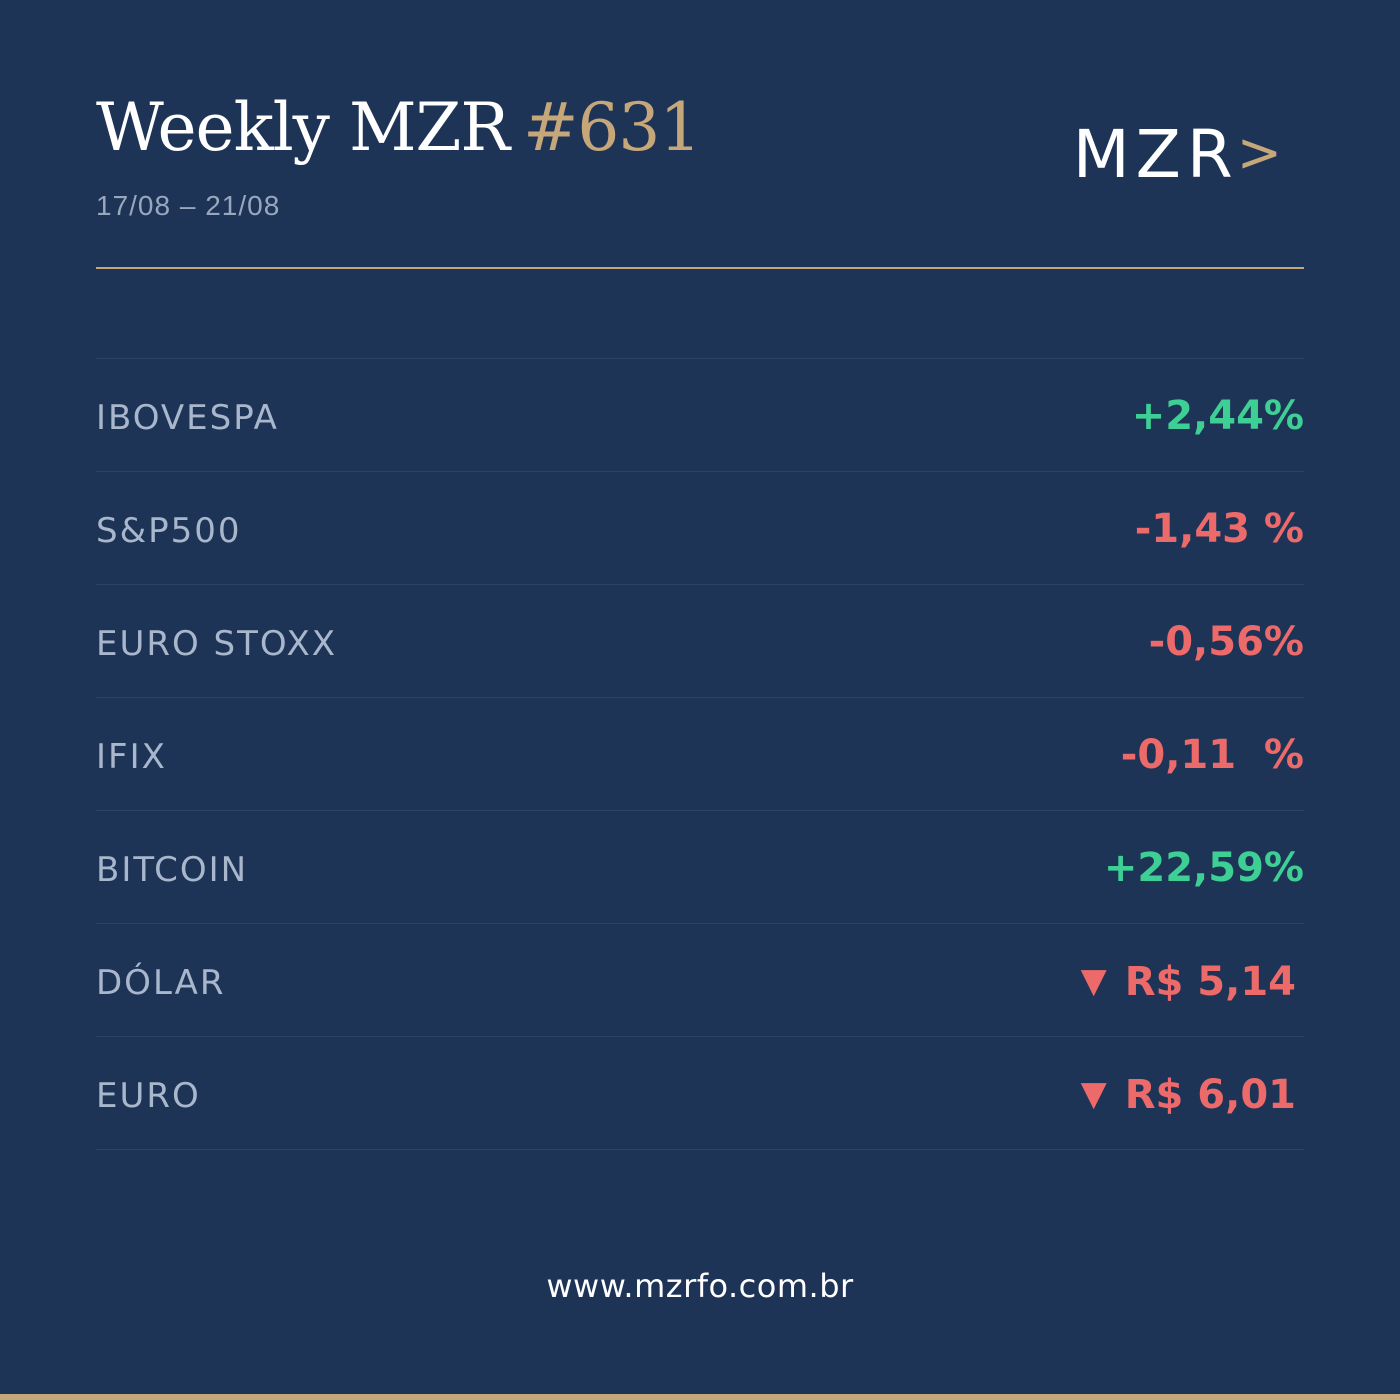  Describe the element at coordinates (700, 867) in the screenshot. I see `table-row: BITCOIN +22,59%` at that location.